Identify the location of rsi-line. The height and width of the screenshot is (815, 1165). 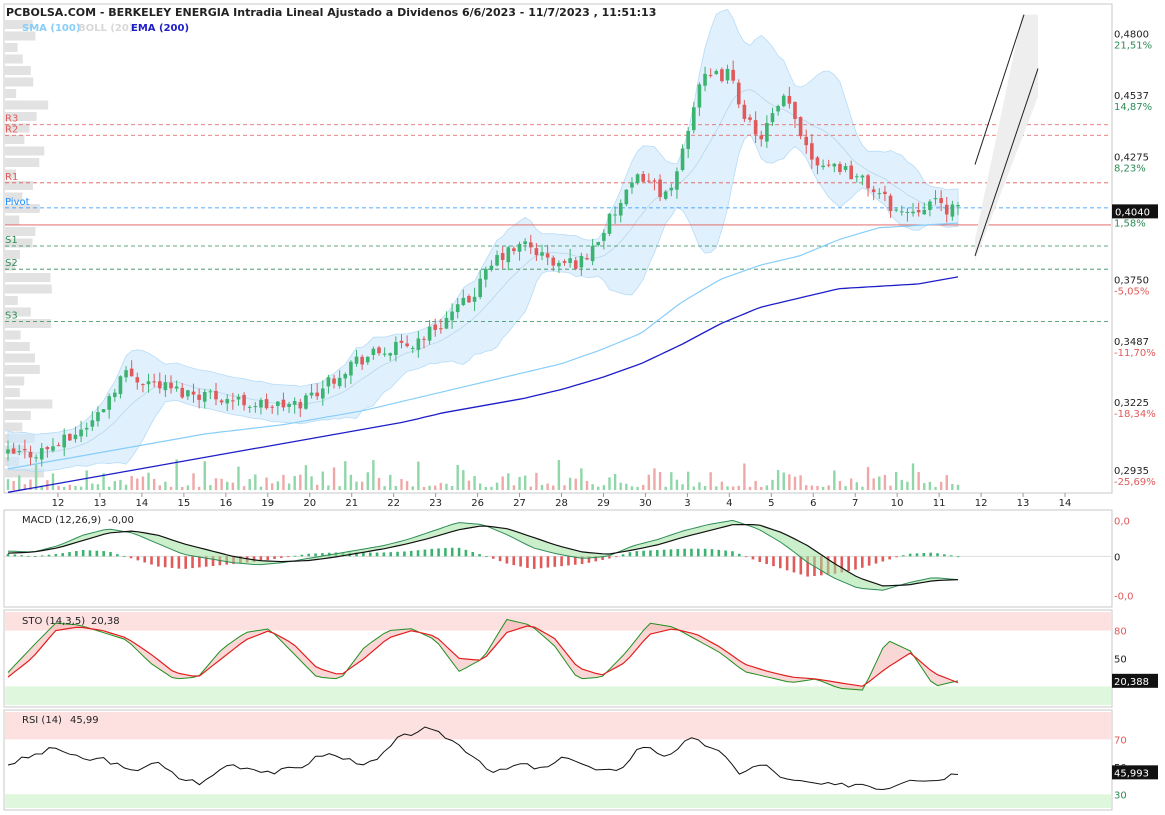
(483, 758).